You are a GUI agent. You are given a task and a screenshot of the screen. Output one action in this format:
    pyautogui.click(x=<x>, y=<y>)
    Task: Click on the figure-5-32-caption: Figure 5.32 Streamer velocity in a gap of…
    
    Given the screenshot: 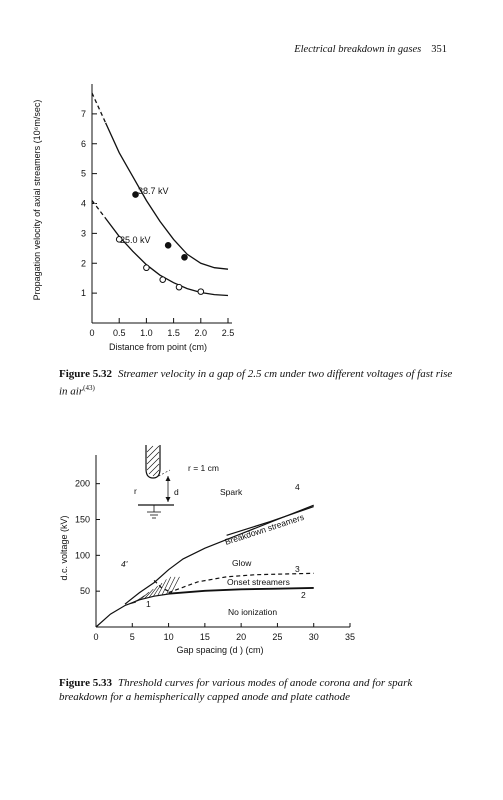 What is the action you would take?
    pyautogui.click(x=259, y=383)
    